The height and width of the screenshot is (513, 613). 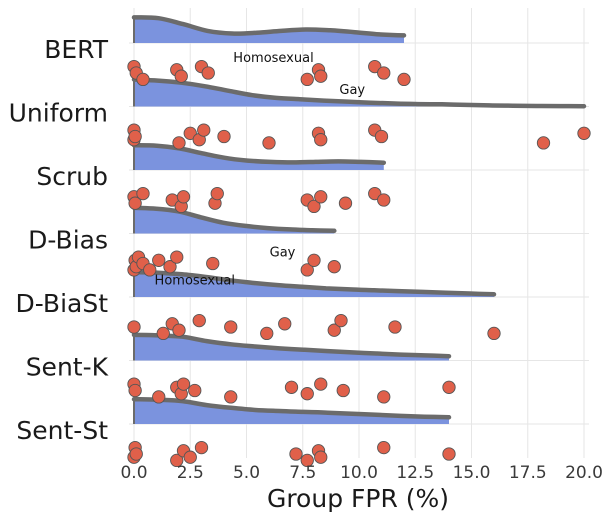 I want to click on y-tick-label: Uniform, so click(x=58, y=113).